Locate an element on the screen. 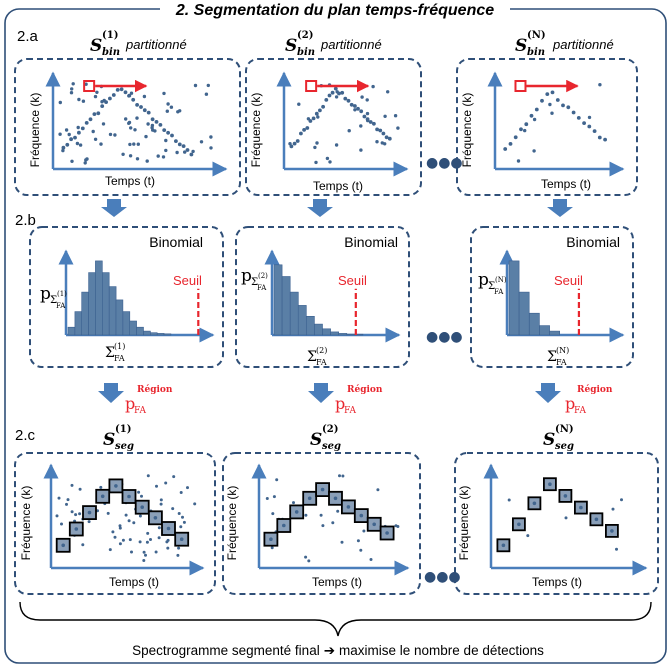  panel-c3 is located at coordinates (556, 523).